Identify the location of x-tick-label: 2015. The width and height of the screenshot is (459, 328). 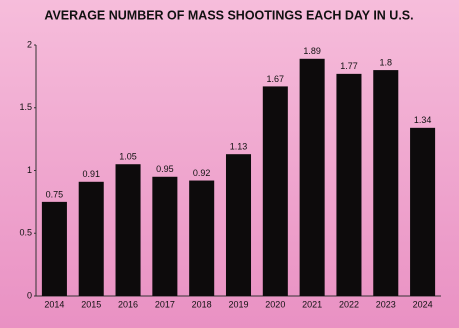
(91, 304).